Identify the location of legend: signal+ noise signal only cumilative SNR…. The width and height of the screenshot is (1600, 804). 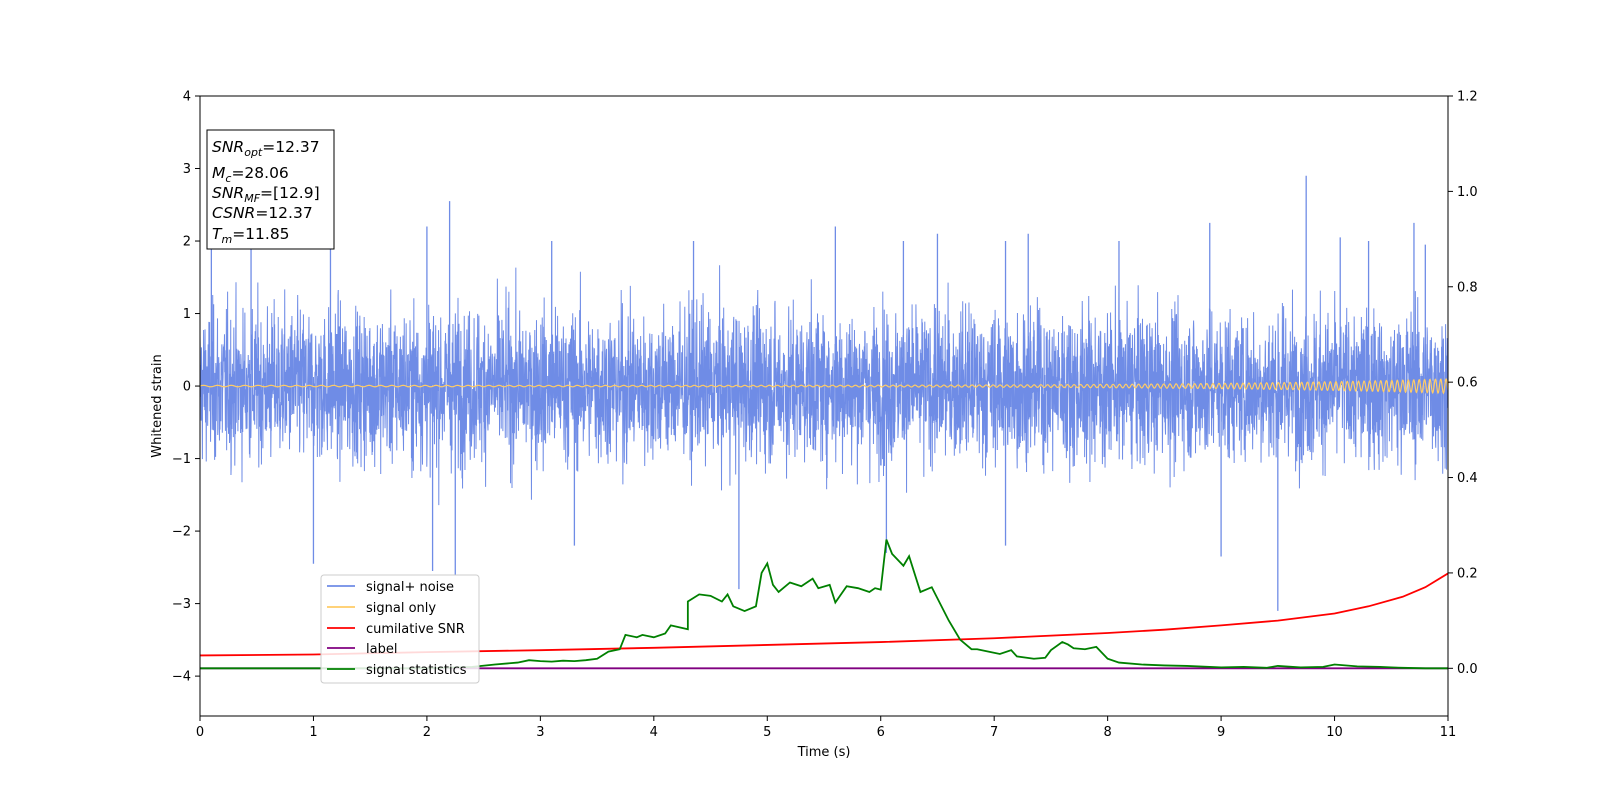
(400, 629).